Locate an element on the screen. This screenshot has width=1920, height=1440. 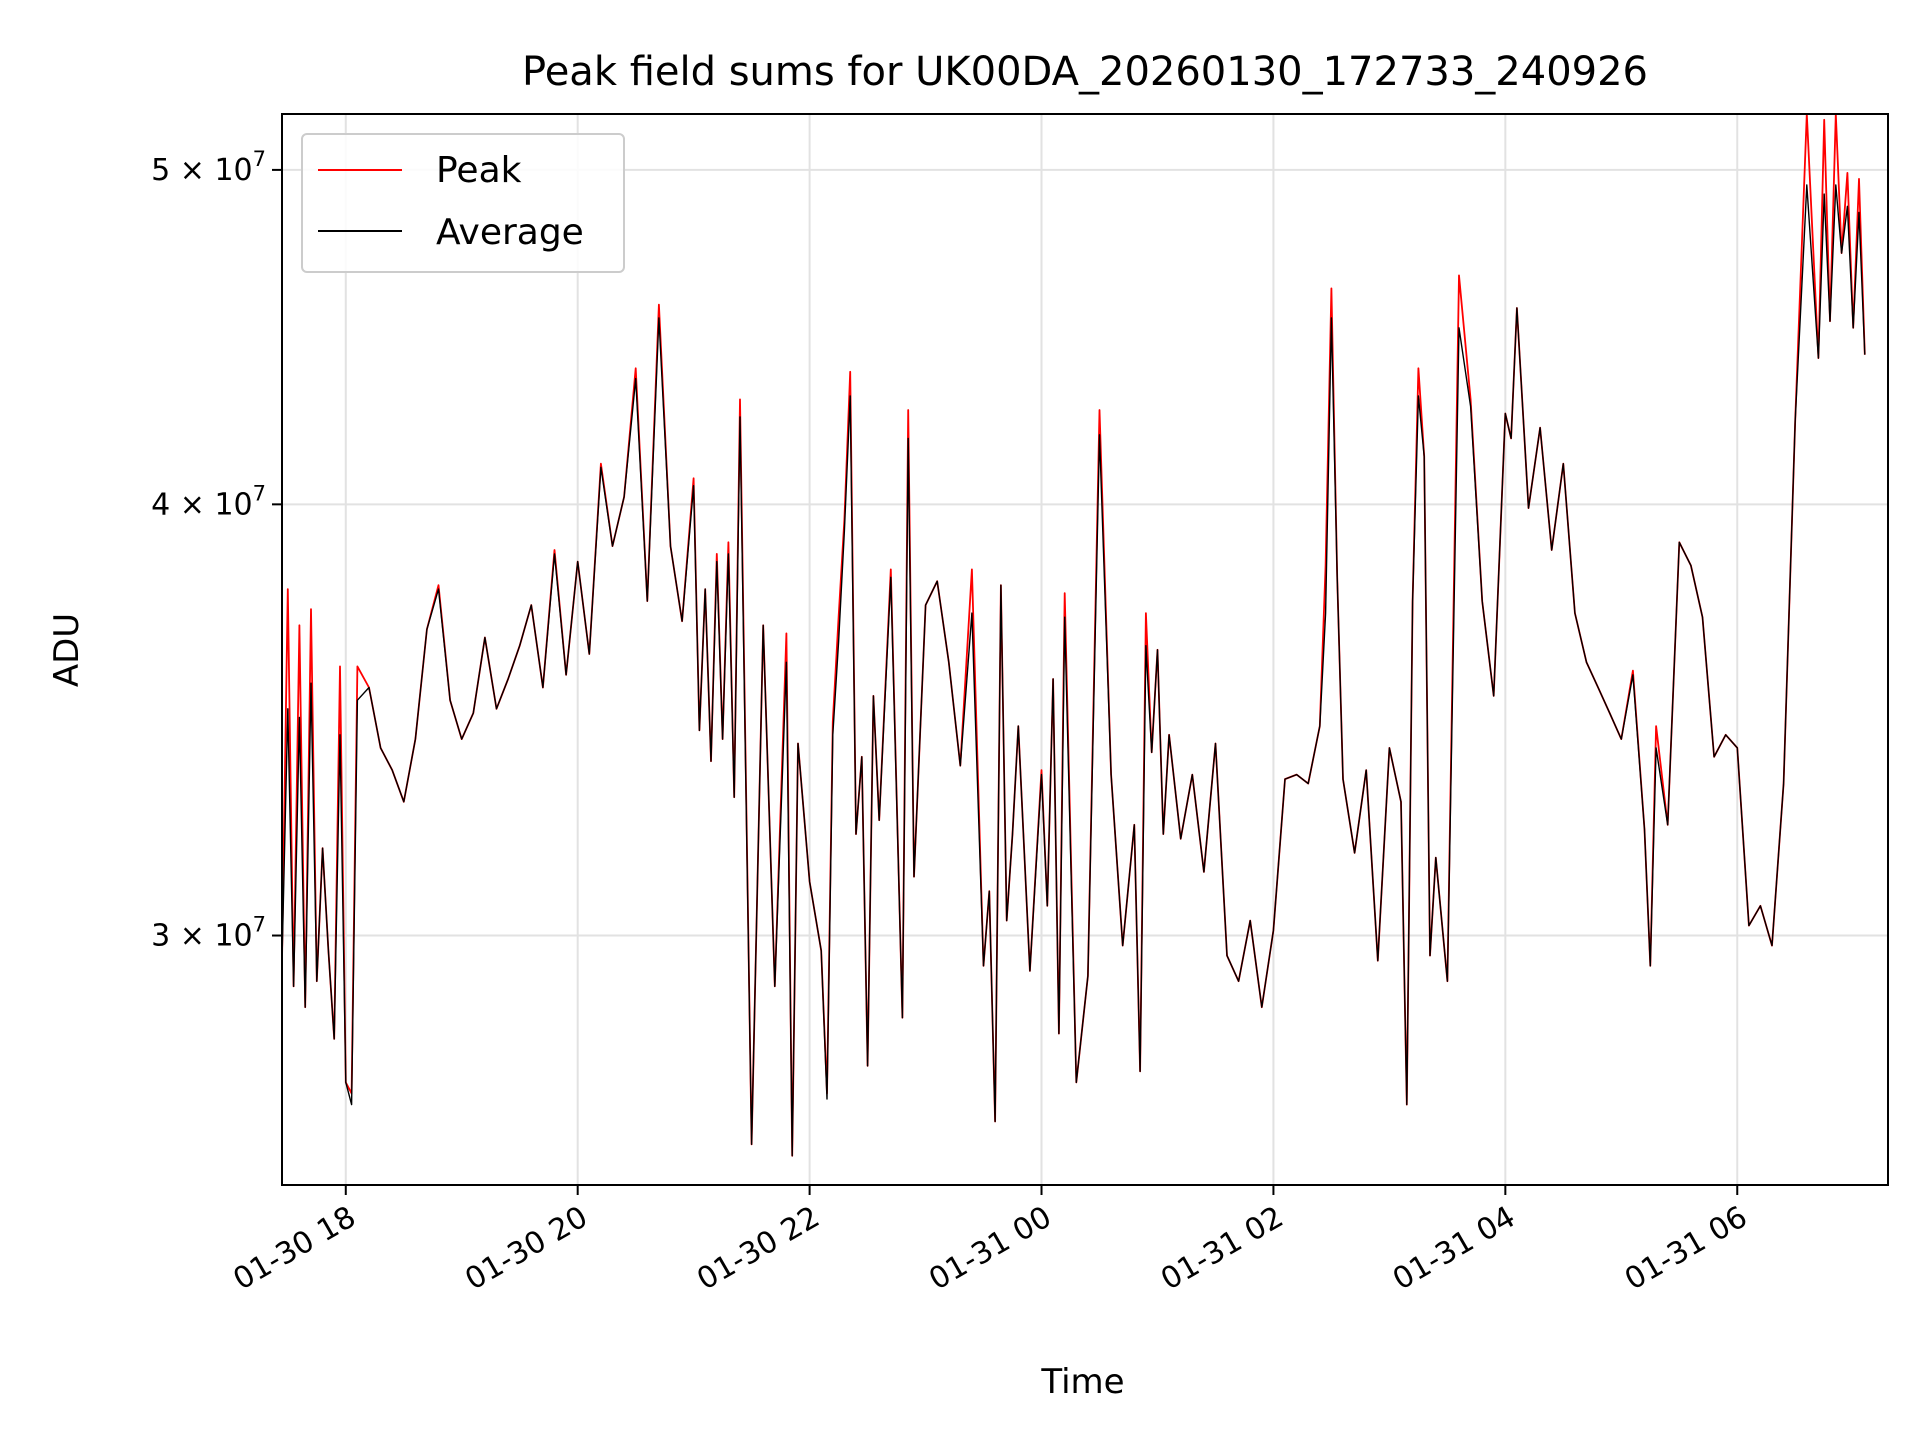
legend-box is located at coordinates (463, 203).